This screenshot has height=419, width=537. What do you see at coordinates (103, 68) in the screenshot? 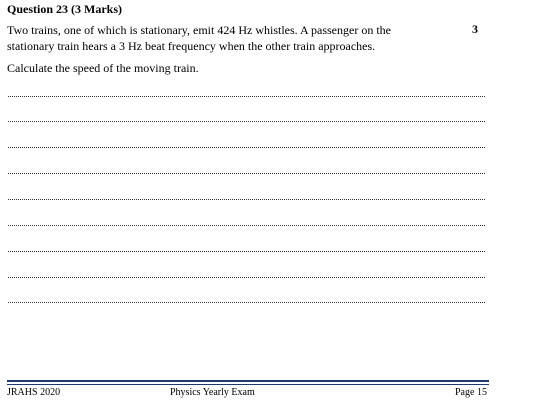
I see `question-instruction: Calculate the speed of the moving train.` at bounding box center [103, 68].